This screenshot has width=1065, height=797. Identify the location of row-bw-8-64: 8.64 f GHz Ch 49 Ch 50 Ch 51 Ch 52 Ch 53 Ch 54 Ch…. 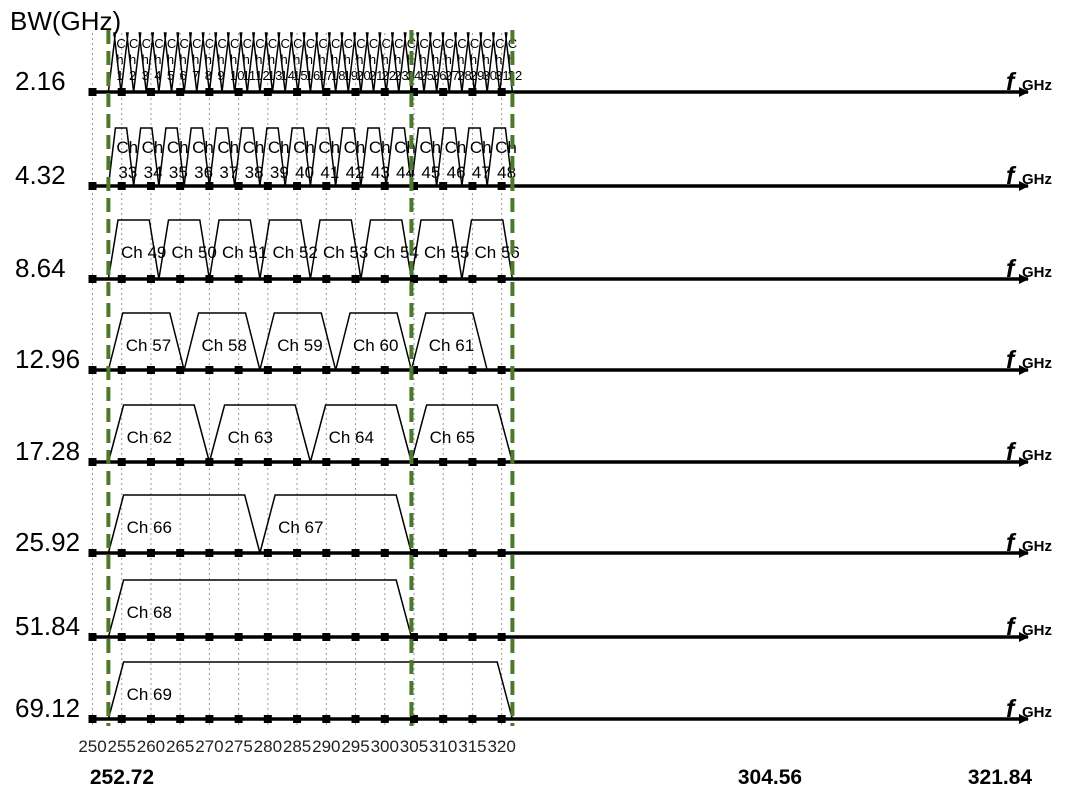
(533, 251).